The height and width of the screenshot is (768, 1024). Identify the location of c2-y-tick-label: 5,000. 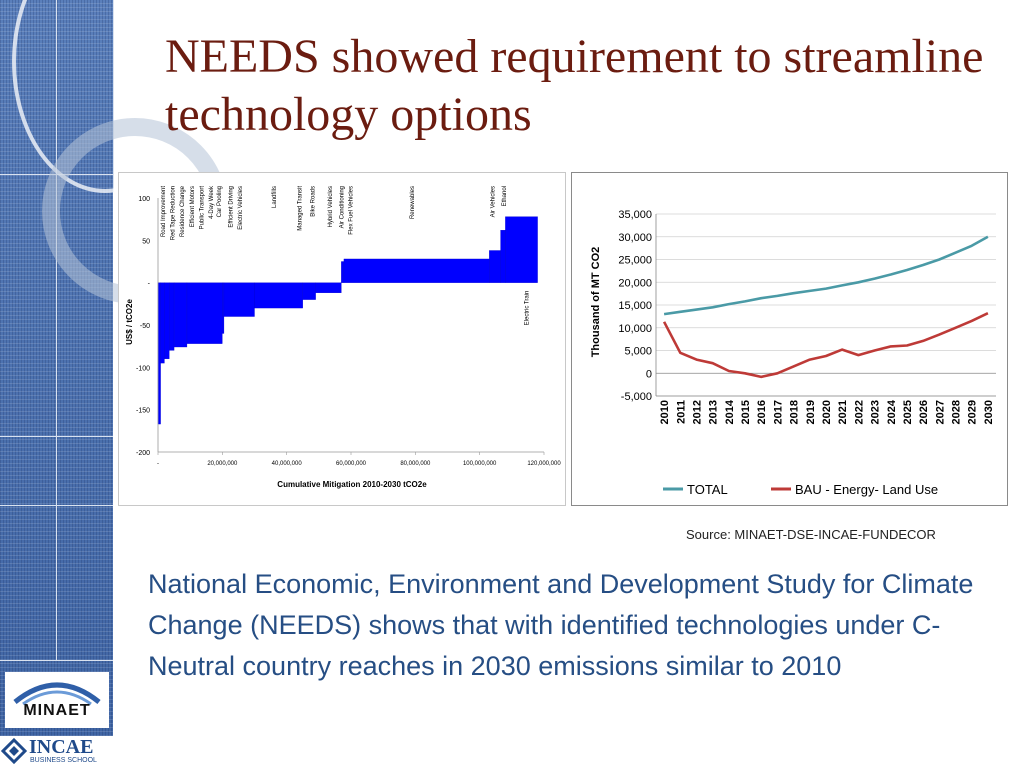
(638, 352).